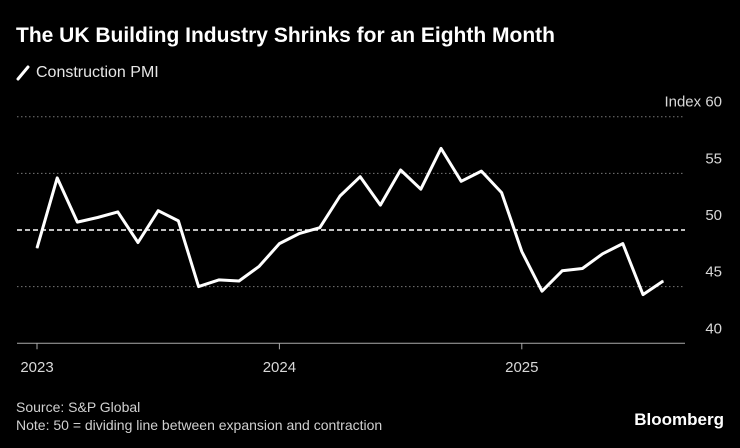  Describe the element at coordinates (23, 73) in the screenshot. I see `legend-line-icon` at that location.